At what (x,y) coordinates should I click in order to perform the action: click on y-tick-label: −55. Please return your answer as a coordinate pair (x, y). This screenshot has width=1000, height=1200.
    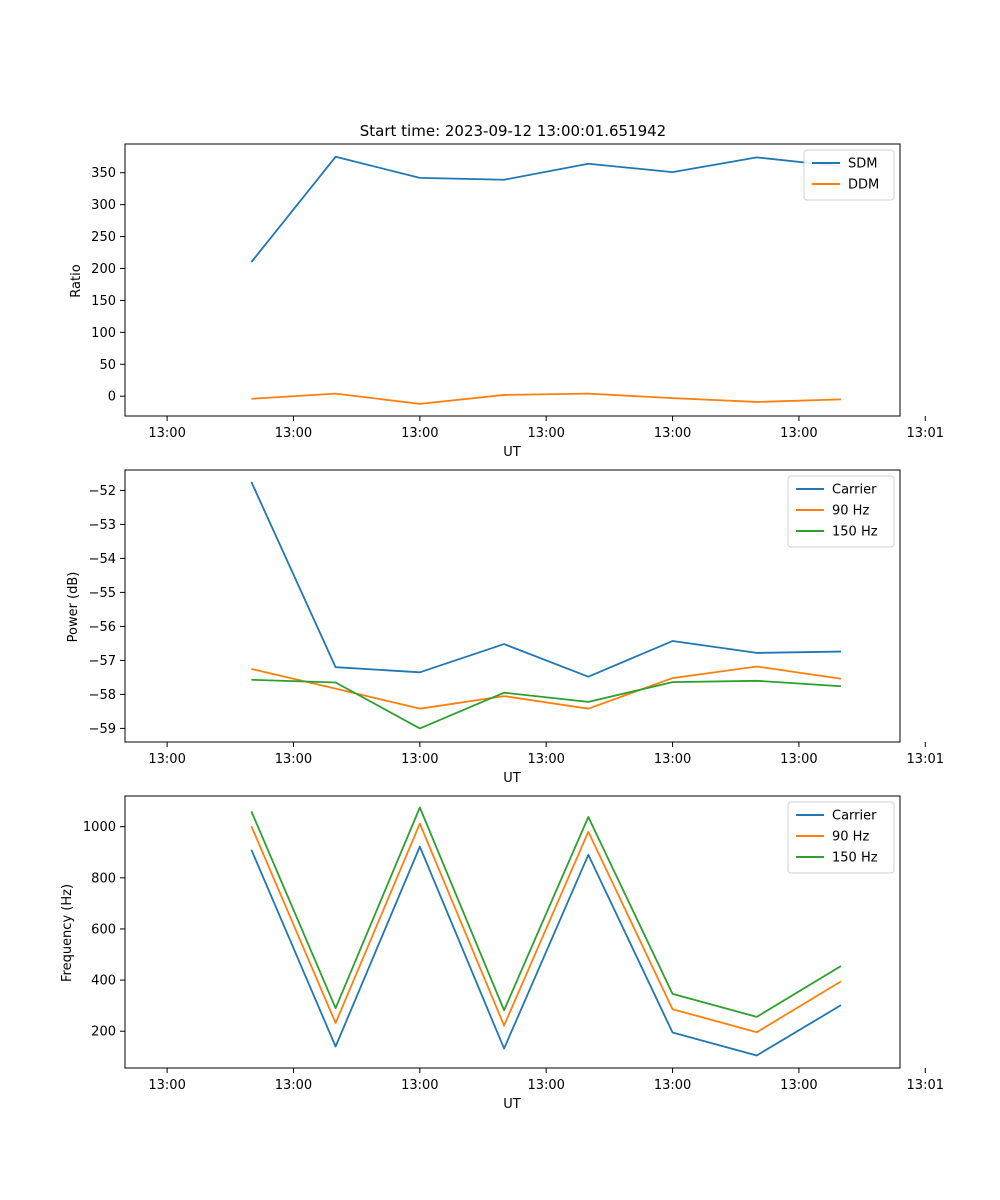
    Looking at the image, I should click on (102, 593).